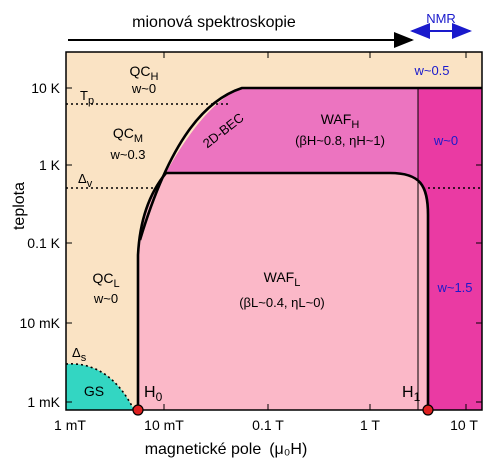 This screenshot has width=500, height=460. What do you see at coordinates (370, 425) in the screenshot?
I see `x-tick-label: 1 T` at bounding box center [370, 425].